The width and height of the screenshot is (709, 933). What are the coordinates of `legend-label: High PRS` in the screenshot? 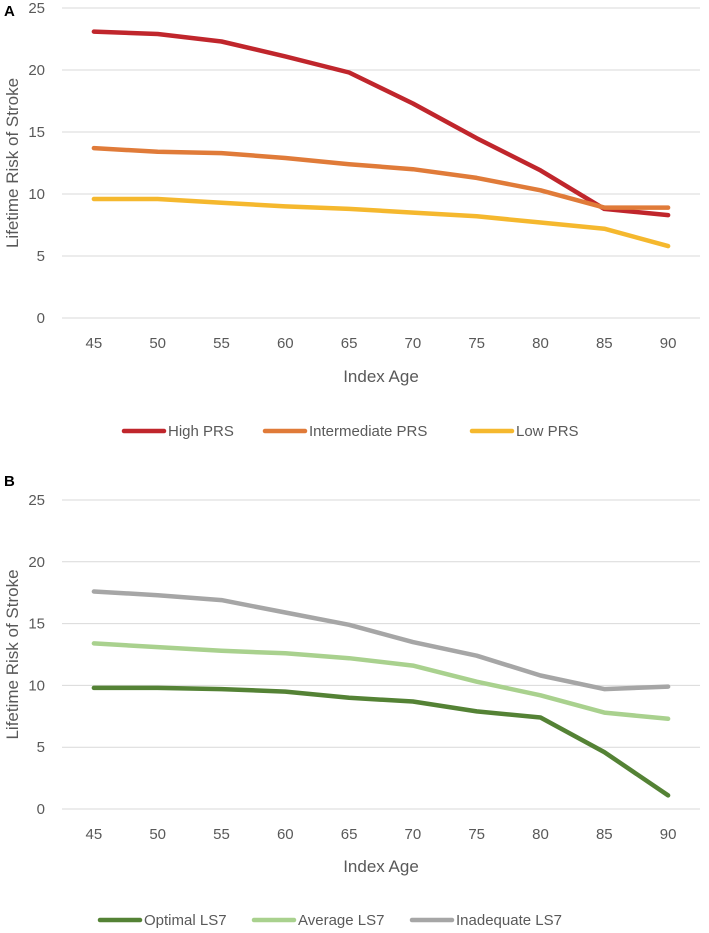 It's located at (201, 431).